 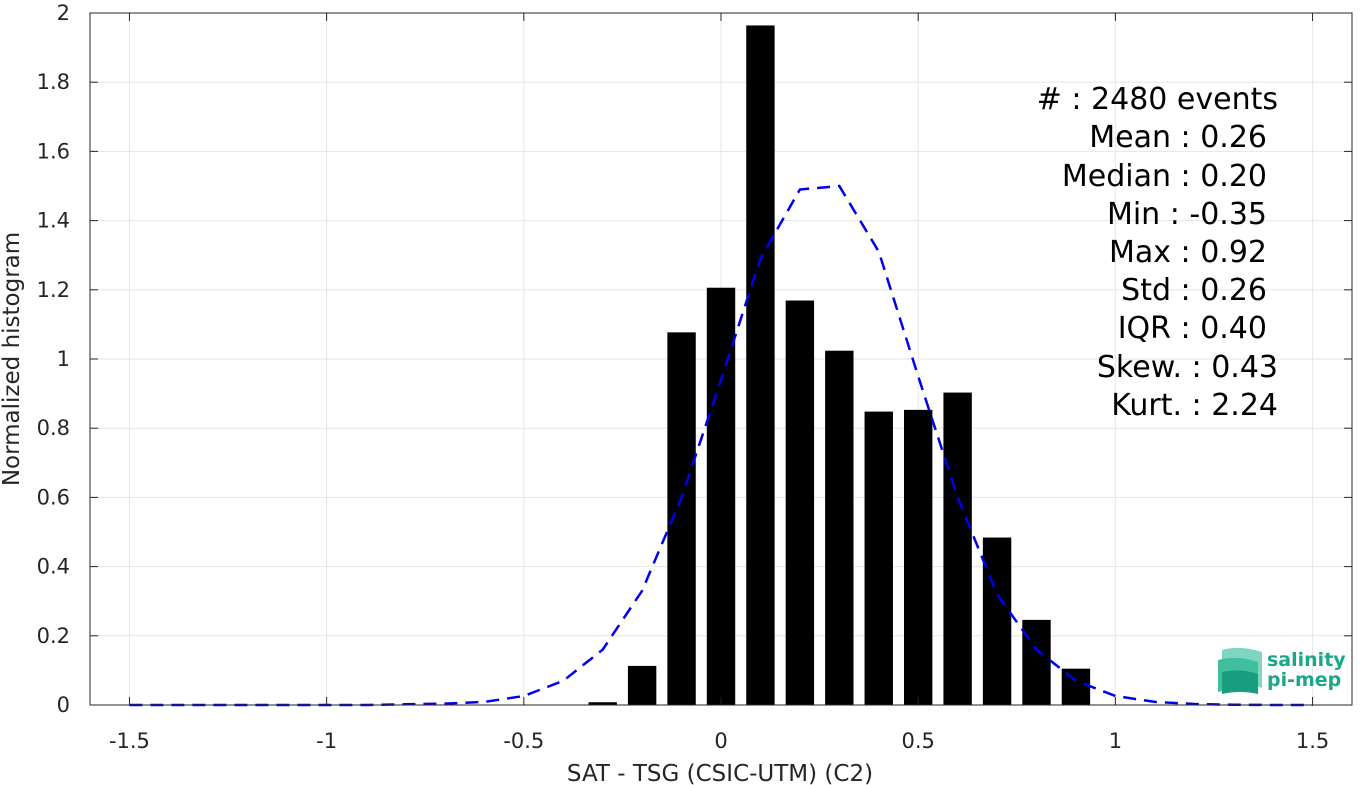 I want to click on y-tick-label-6: 1.2, so click(x=53, y=290).